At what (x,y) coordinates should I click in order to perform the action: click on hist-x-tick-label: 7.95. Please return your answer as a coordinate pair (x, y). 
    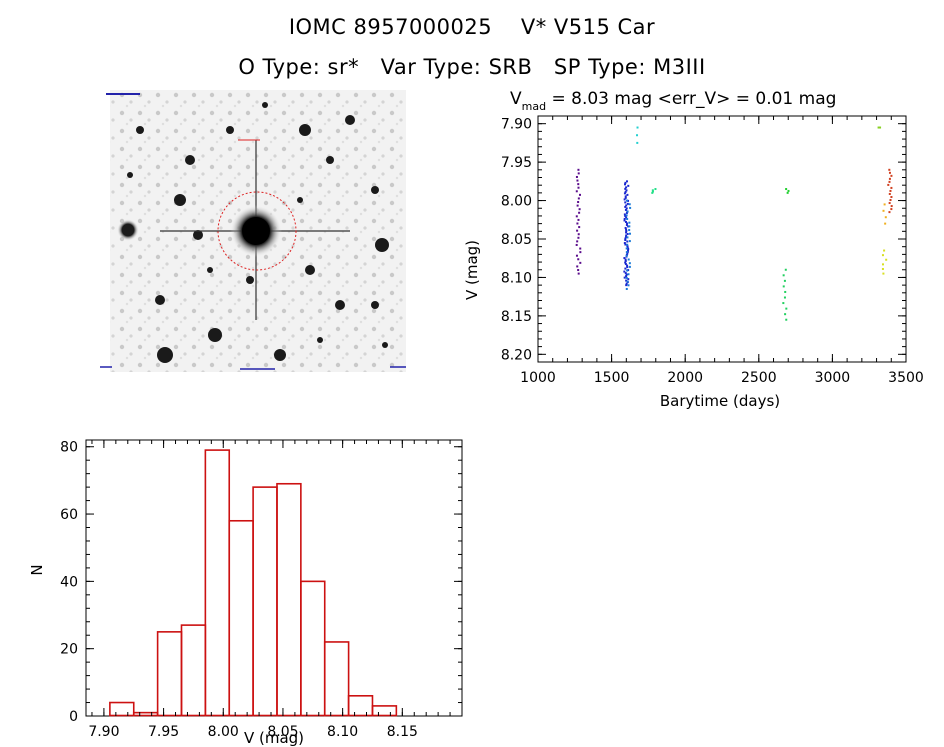
    Looking at the image, I should click on (163, 732).